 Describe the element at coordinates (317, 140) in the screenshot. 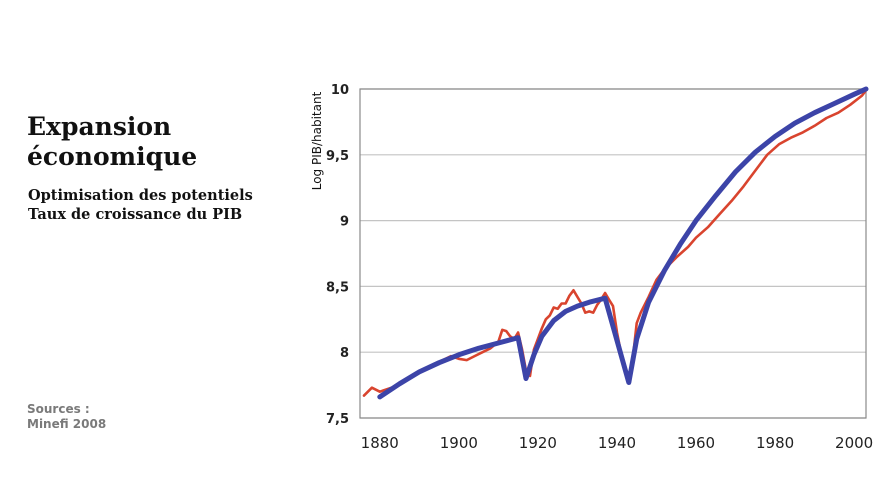

I see `y-axis-label: Log PIB/habitant` at that location.